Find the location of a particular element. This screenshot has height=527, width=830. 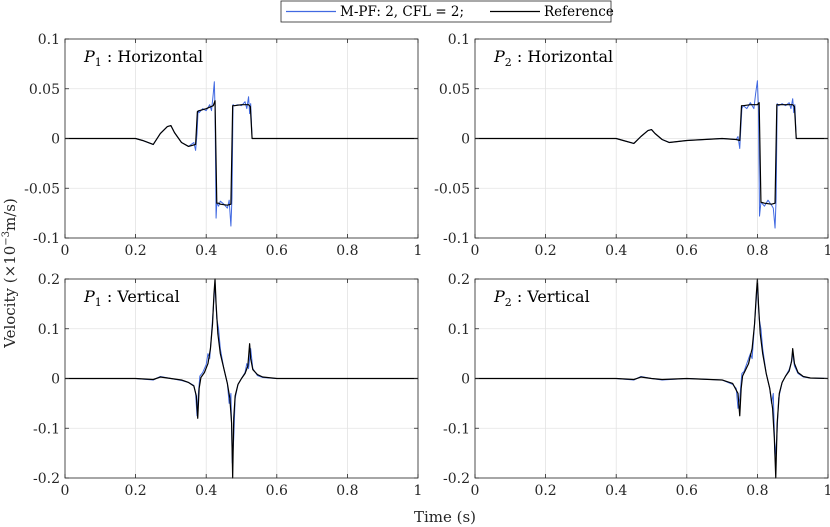

panel-title: P1 : Vertical is located at coordinates (131, 298).